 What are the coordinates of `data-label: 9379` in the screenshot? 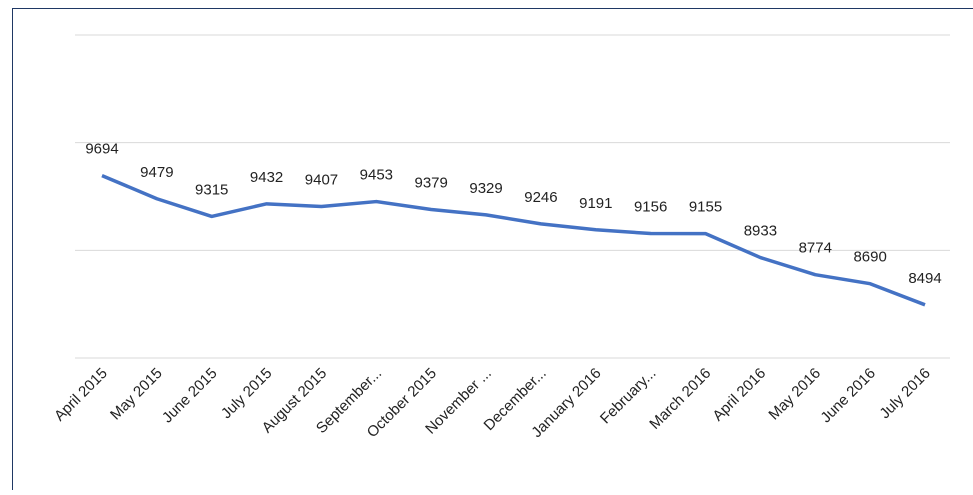 It's located at (431, 183).